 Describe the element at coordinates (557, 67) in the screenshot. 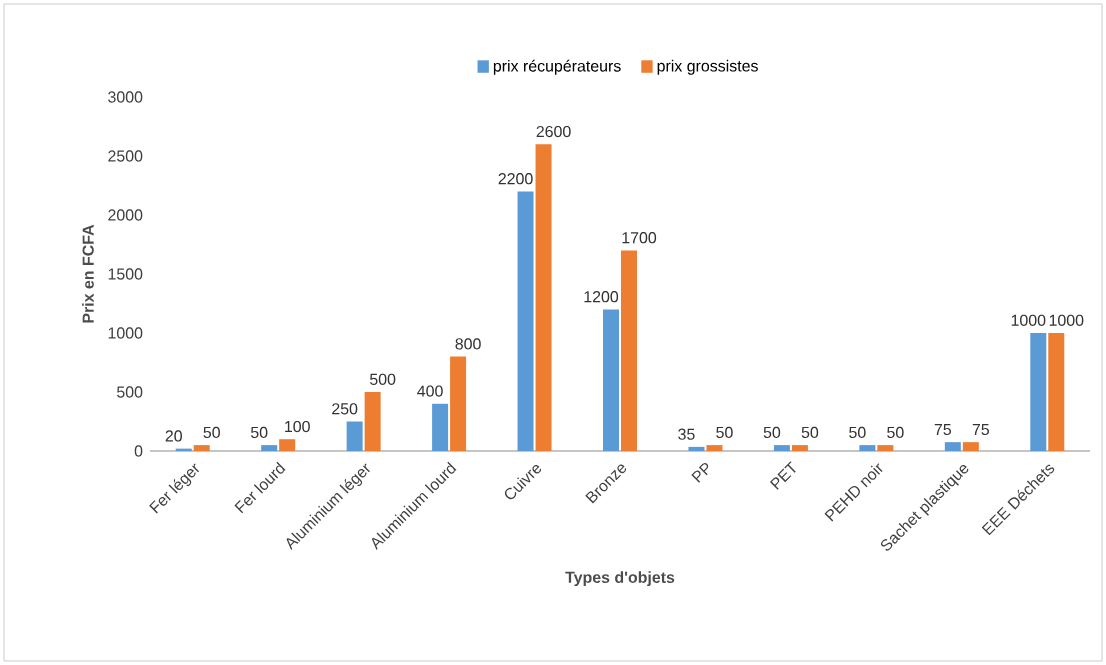

I see `legend-label: prix récupérateurs` at that location.